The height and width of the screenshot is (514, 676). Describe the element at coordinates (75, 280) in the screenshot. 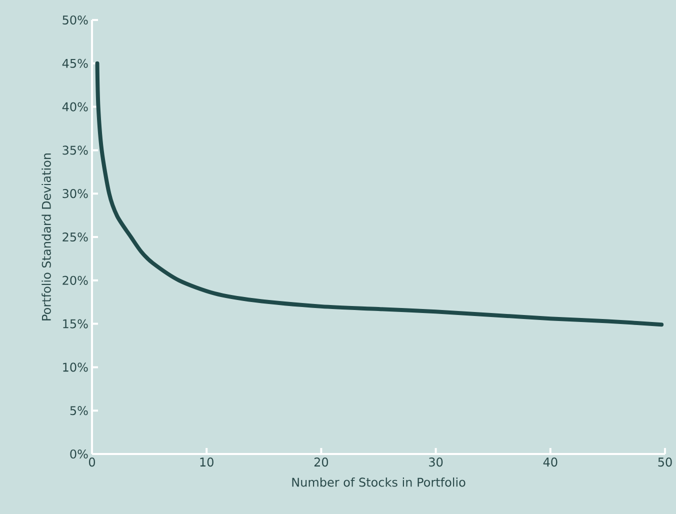

I see `y-tick-label: 20%` at that location.